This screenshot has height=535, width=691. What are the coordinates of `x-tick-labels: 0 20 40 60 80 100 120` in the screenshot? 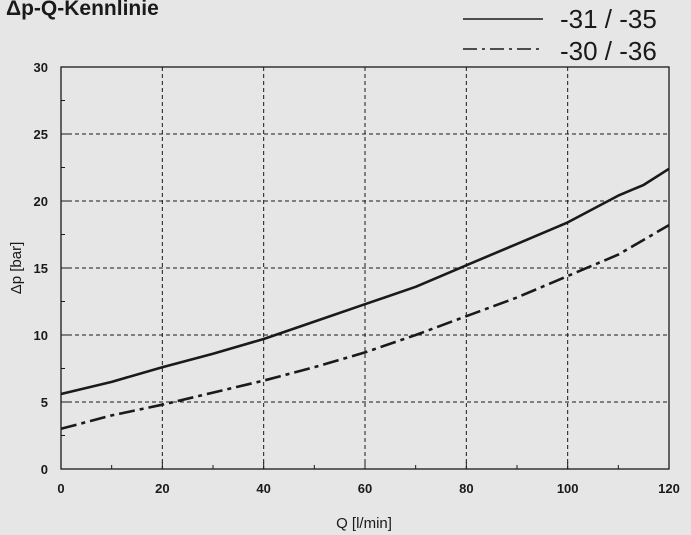 It's located at (368, 488).